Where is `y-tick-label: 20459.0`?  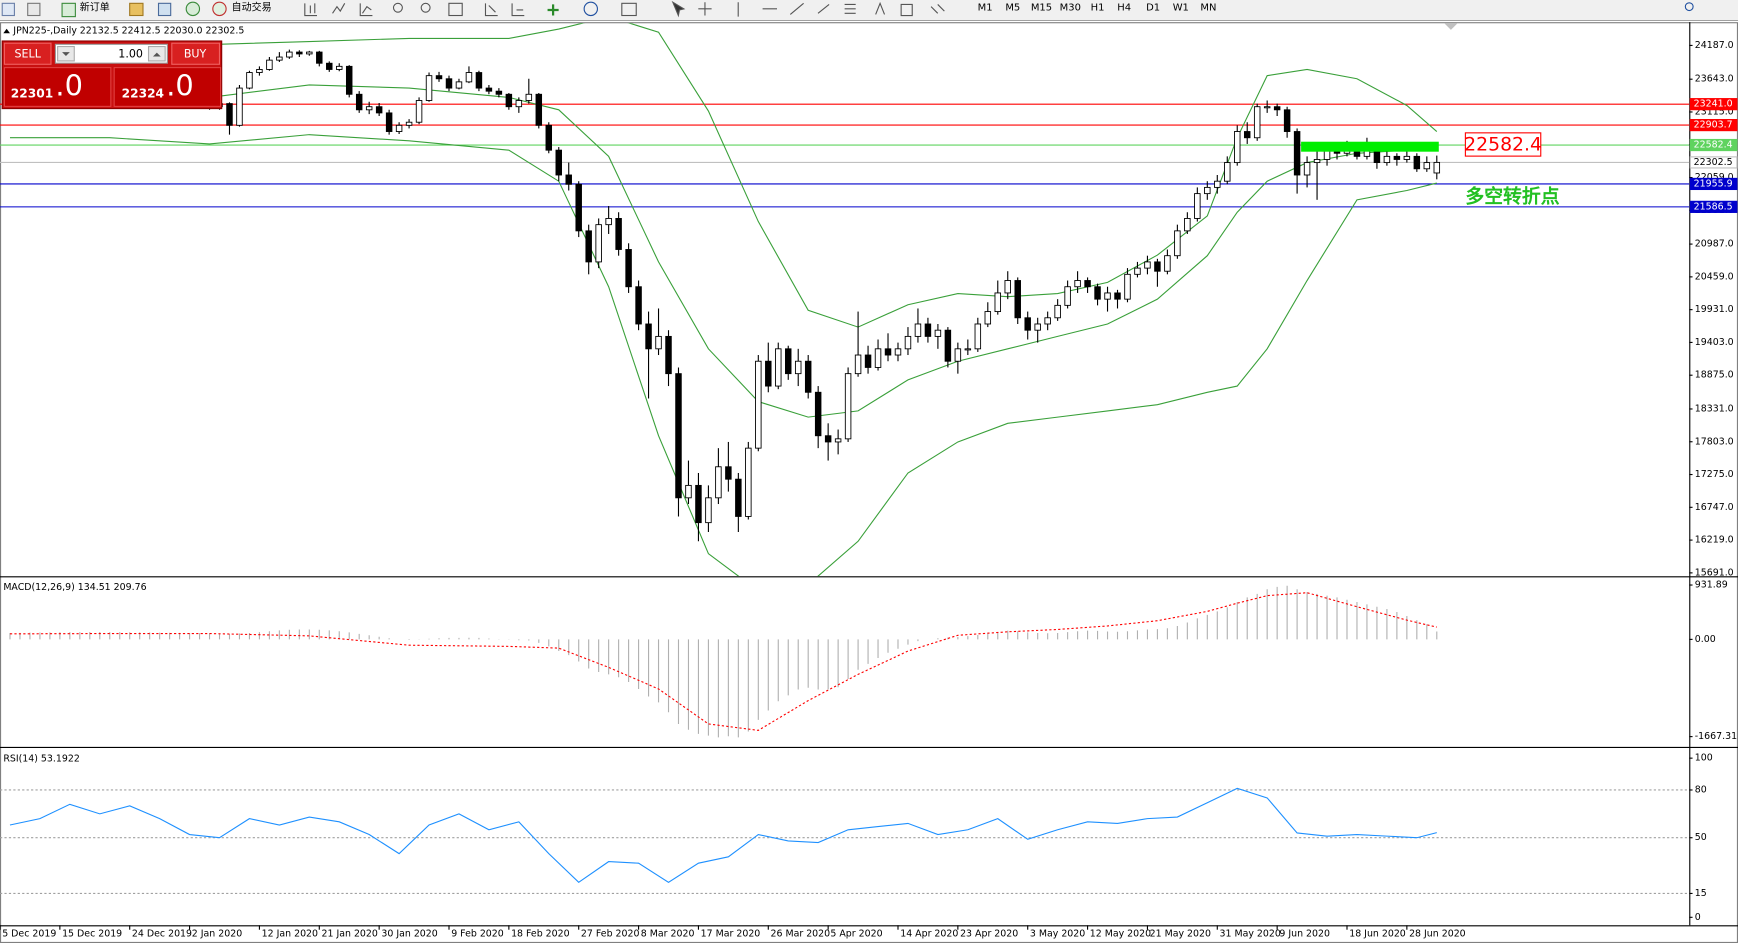 y-tick-label: 20459.0 is located at coordinates (1714, 276).